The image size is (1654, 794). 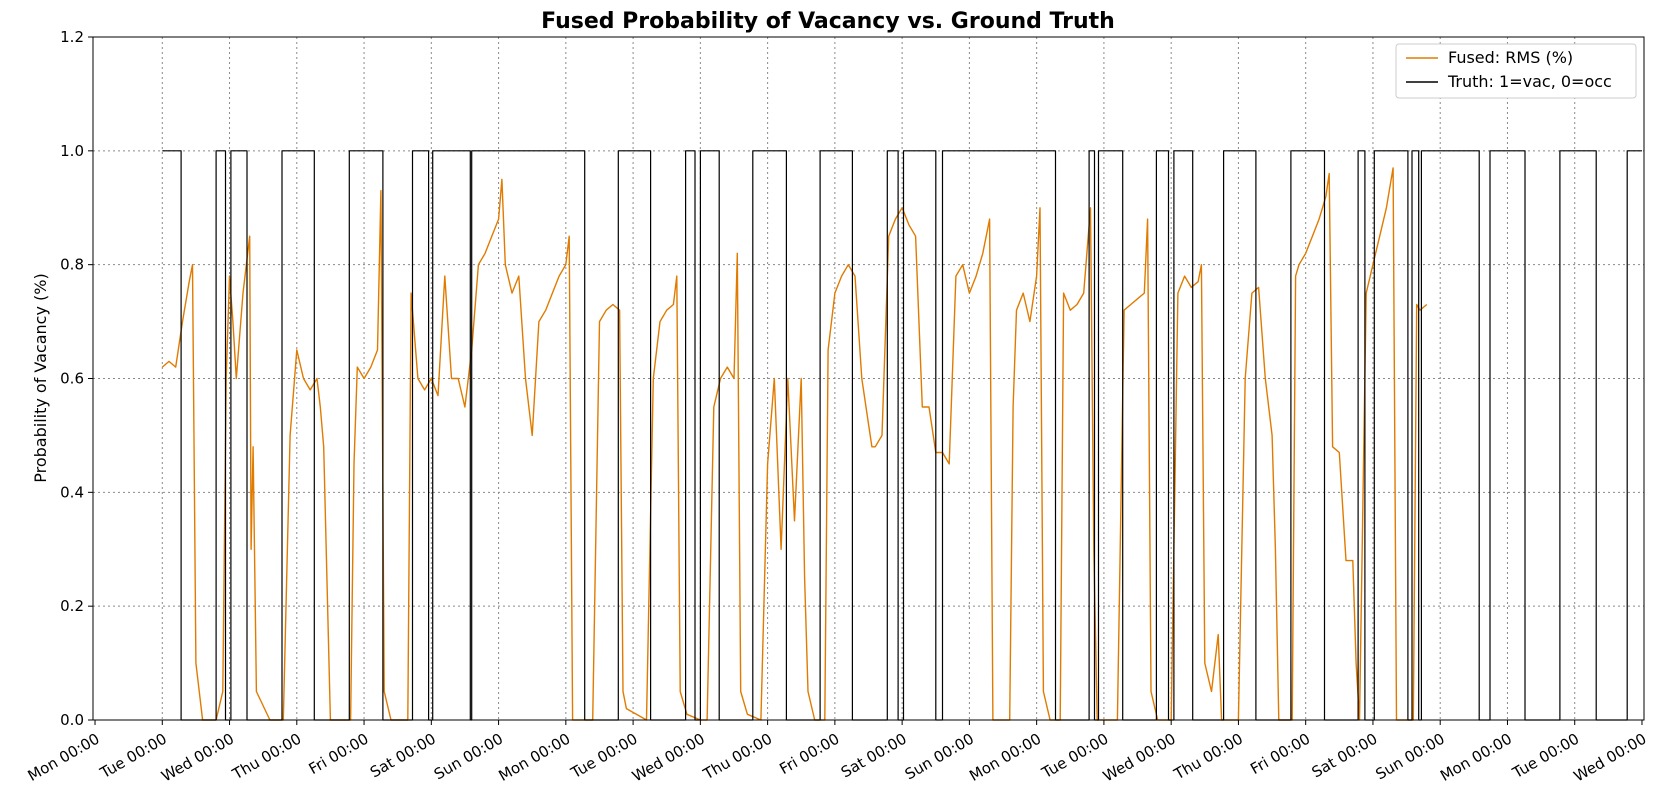 What do you see at coordinates (1510, 57) in the screenshot?
I see `legend-label-fused: Fused: RMS (%)` at bounding box center [1510, 57].